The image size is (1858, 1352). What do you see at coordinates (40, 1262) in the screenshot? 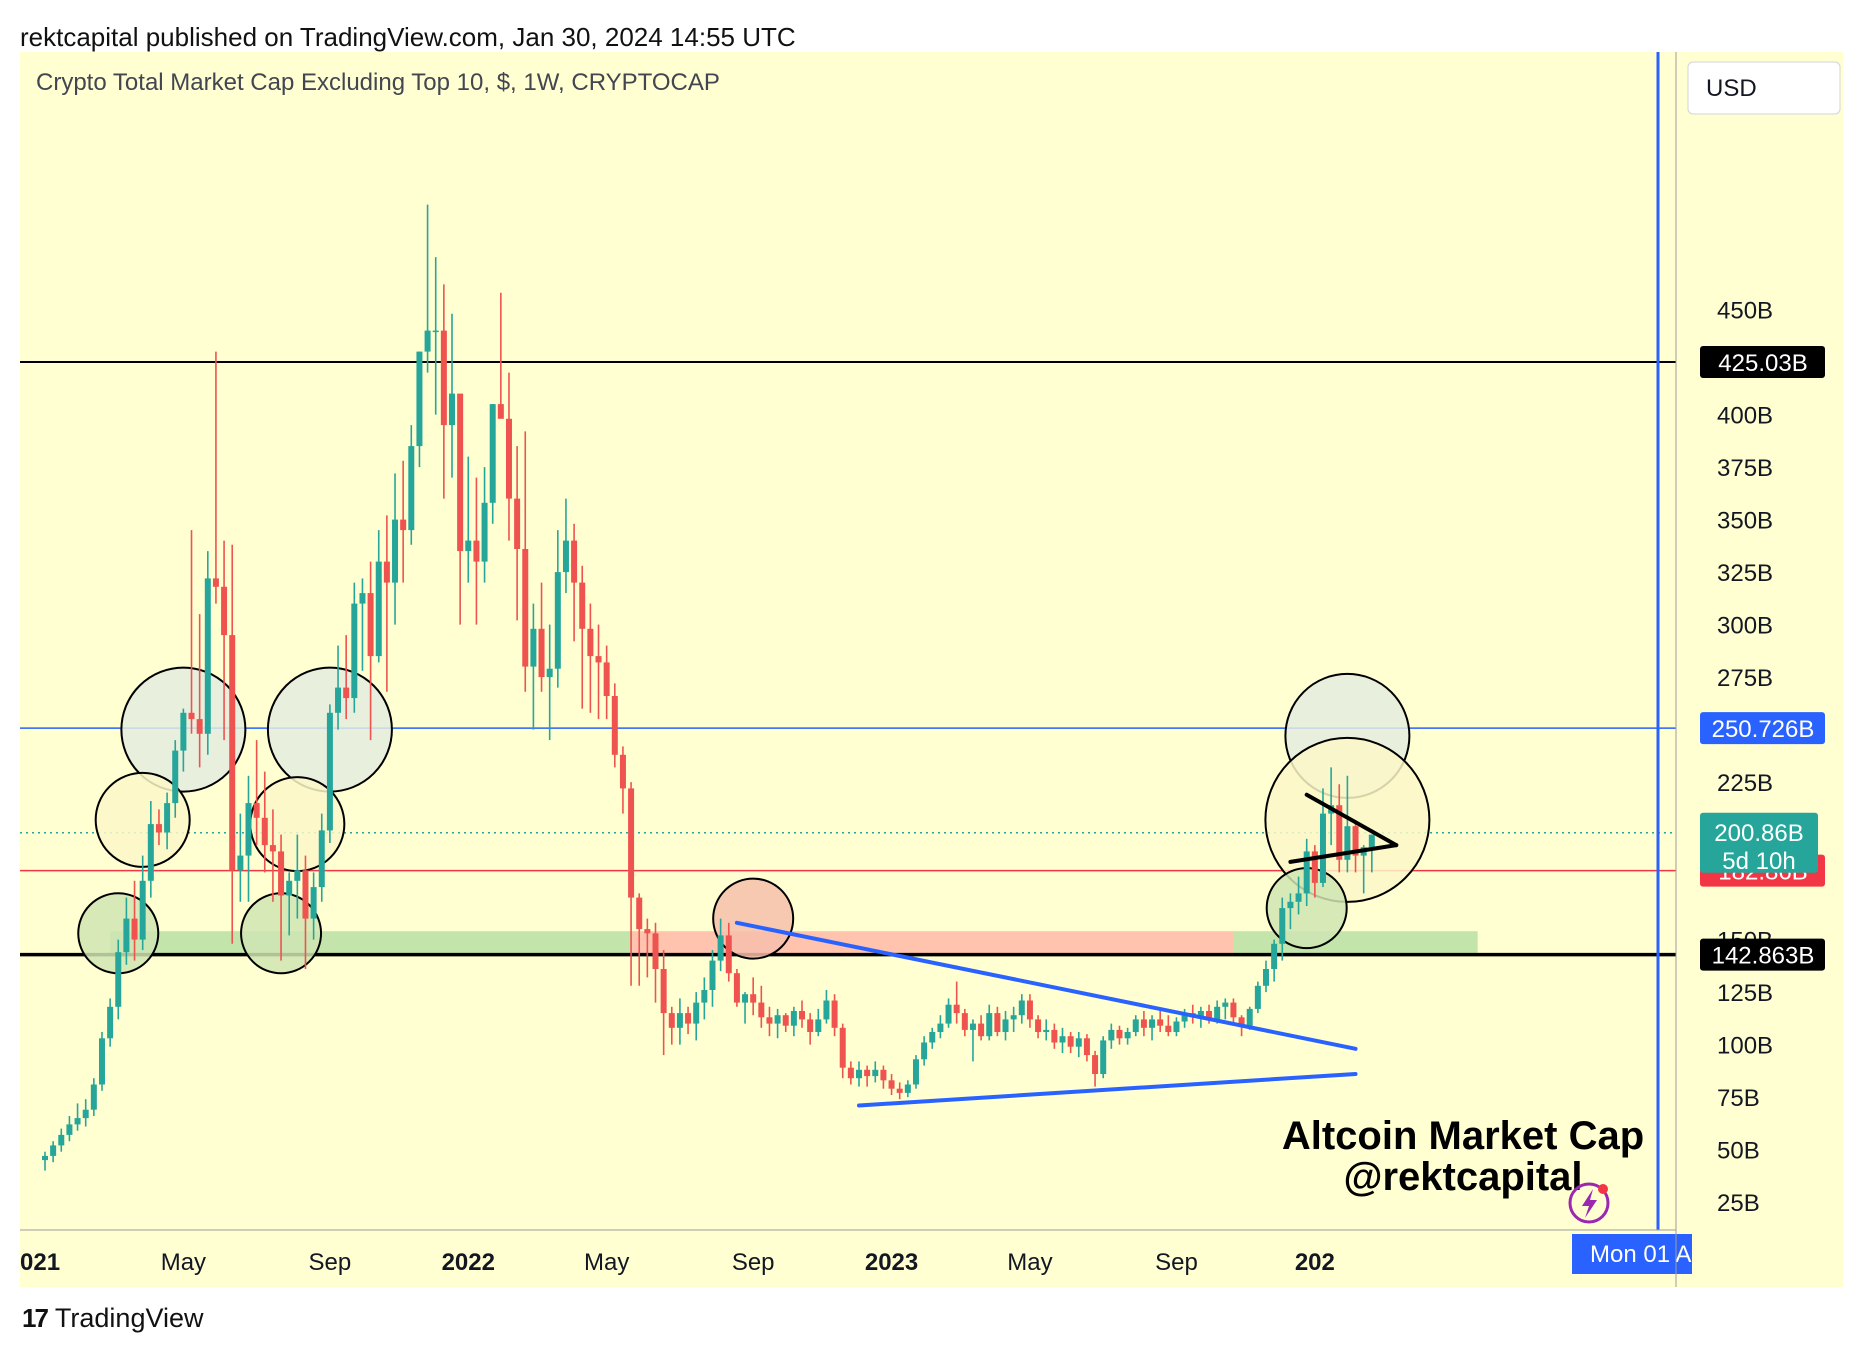
I see `x-tick-label-0: 021` at bounding box center [40, 1262].